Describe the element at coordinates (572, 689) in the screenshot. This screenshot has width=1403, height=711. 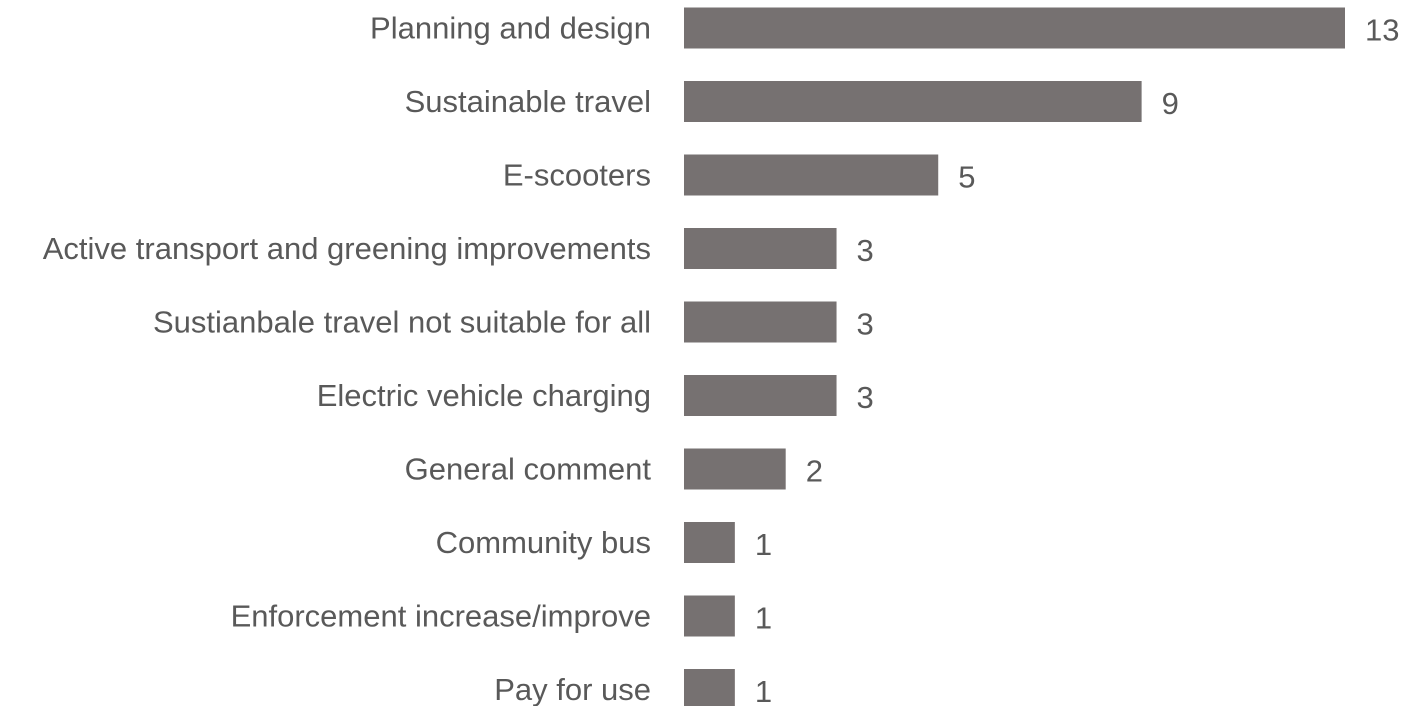
I see `category-label: Pay for use` at that location.